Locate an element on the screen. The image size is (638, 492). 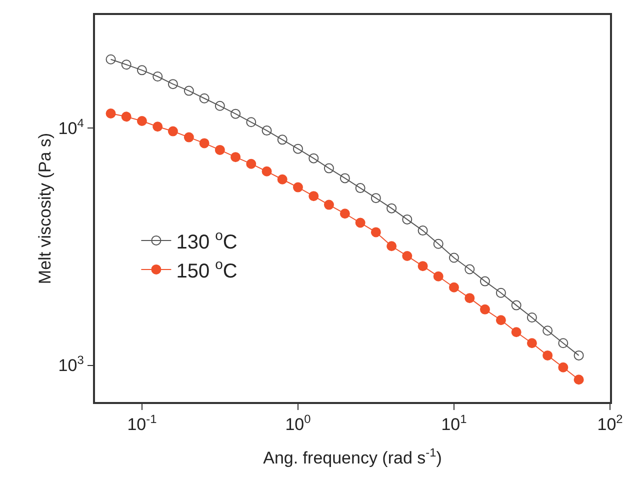
x-tick-label: 10$^{1}$ is located at coordinates (454, 423).